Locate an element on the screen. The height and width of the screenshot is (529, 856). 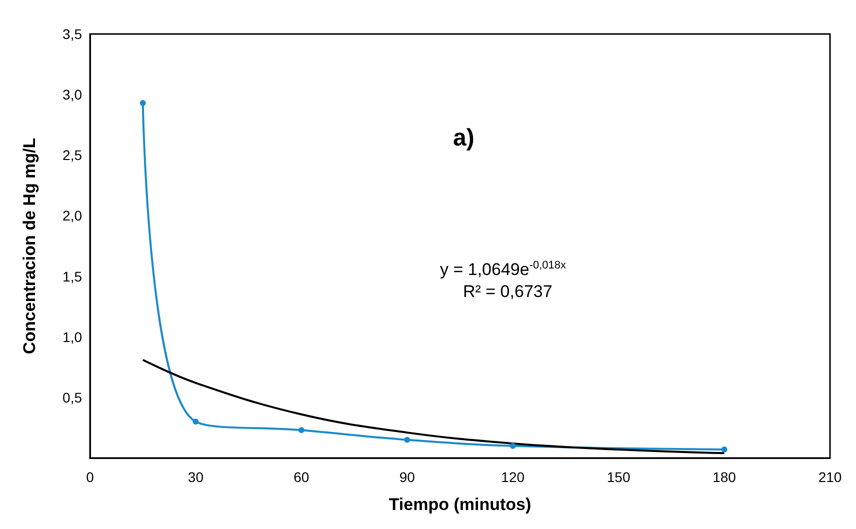
y-tick-label: 0,5 is located at coordinates (72, 397).